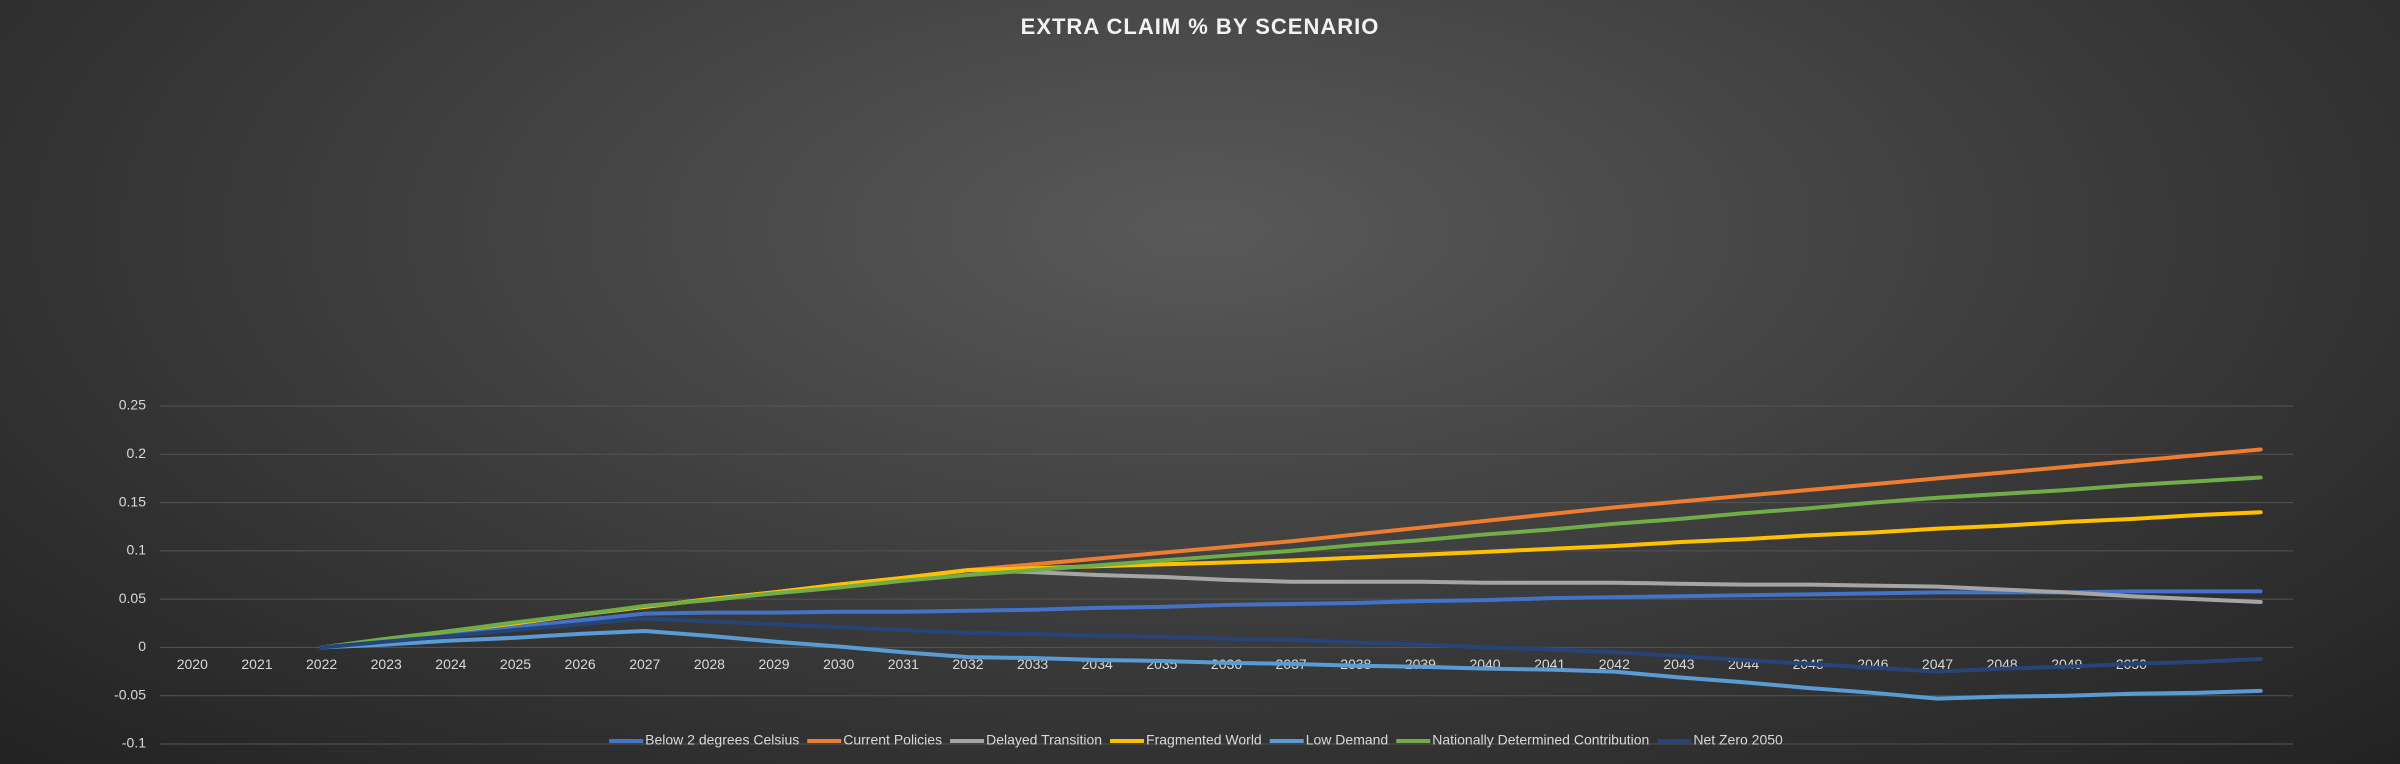 The width and height of the screenshot is (2400, 764). Describe the element at coordinates (137, 550) in the screenshot. I see `y-tick-label: 0.1` at that location.